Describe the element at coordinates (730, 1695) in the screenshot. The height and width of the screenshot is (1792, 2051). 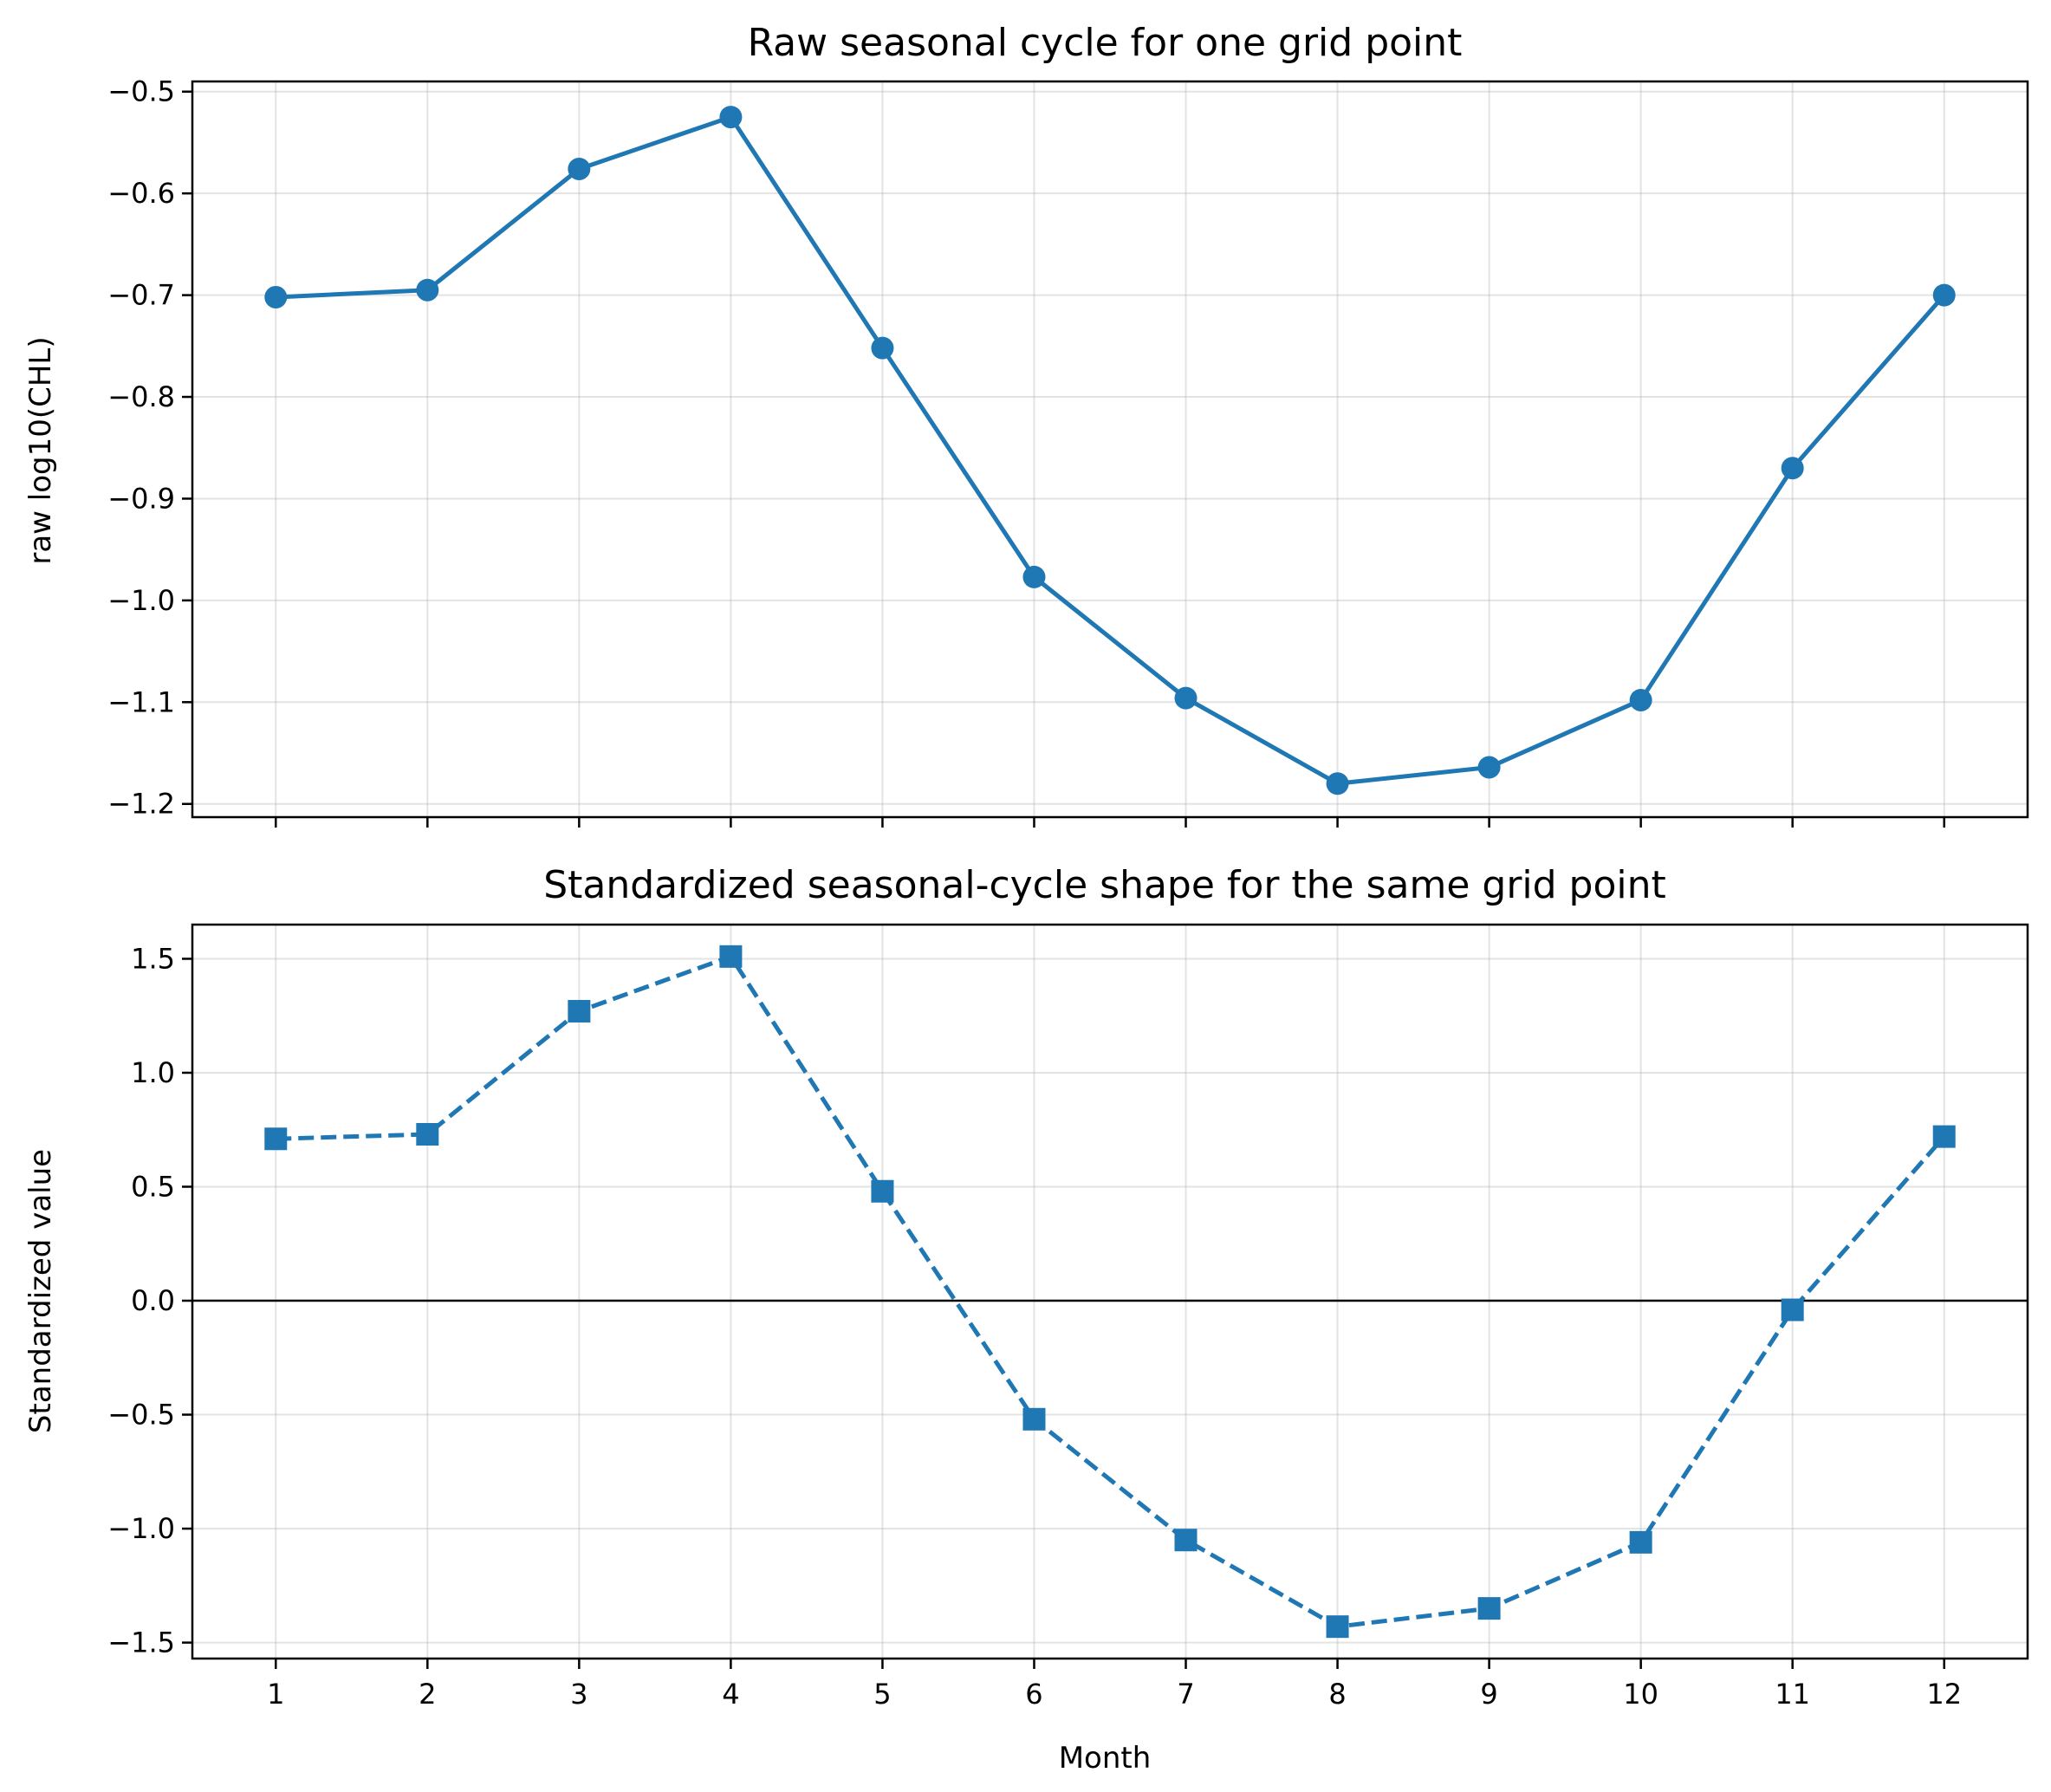
I see `bottom-x-tick-label: 4` at that location.